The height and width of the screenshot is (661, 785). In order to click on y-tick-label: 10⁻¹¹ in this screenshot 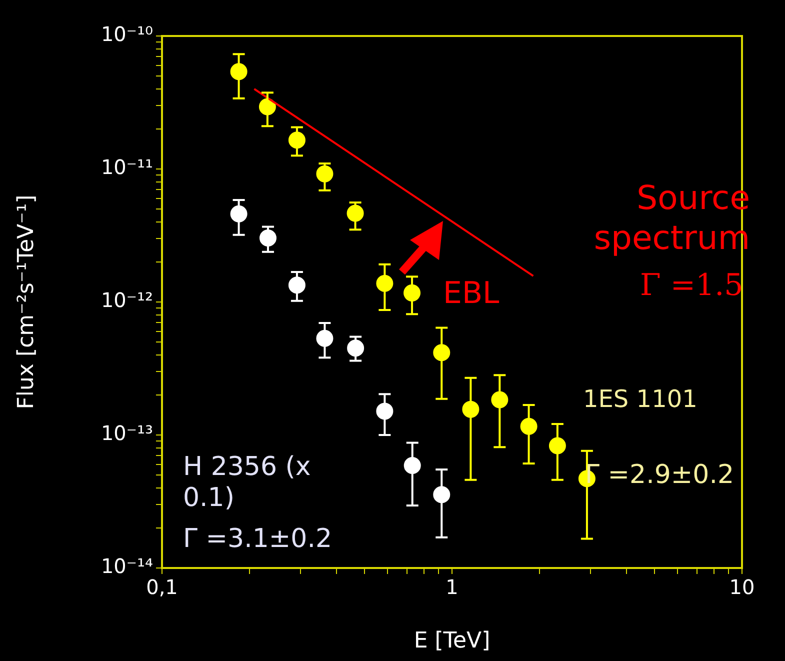, I will do `click(126, 167)`.